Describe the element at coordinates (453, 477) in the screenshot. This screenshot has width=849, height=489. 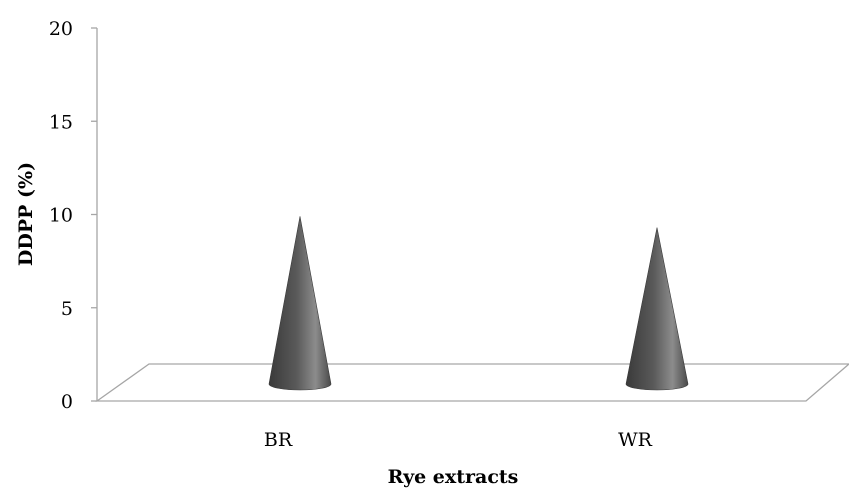
I see `x-axis-title: Rye extracts` at that location.